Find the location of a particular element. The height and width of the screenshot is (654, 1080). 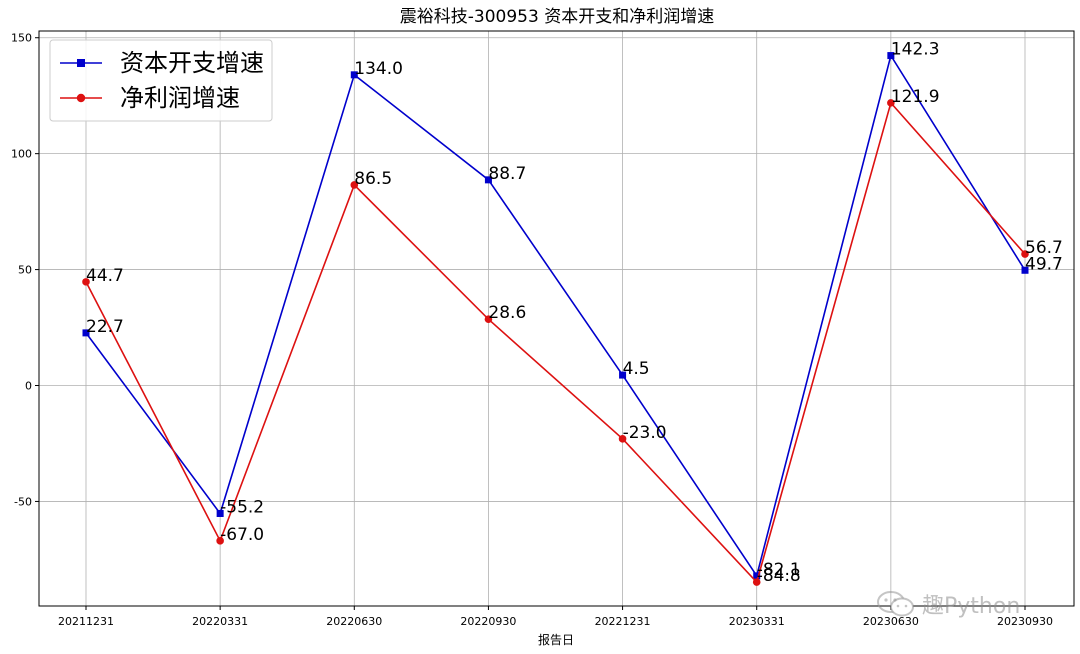

data-label: 121.9 is located at coordinates (915, 97).